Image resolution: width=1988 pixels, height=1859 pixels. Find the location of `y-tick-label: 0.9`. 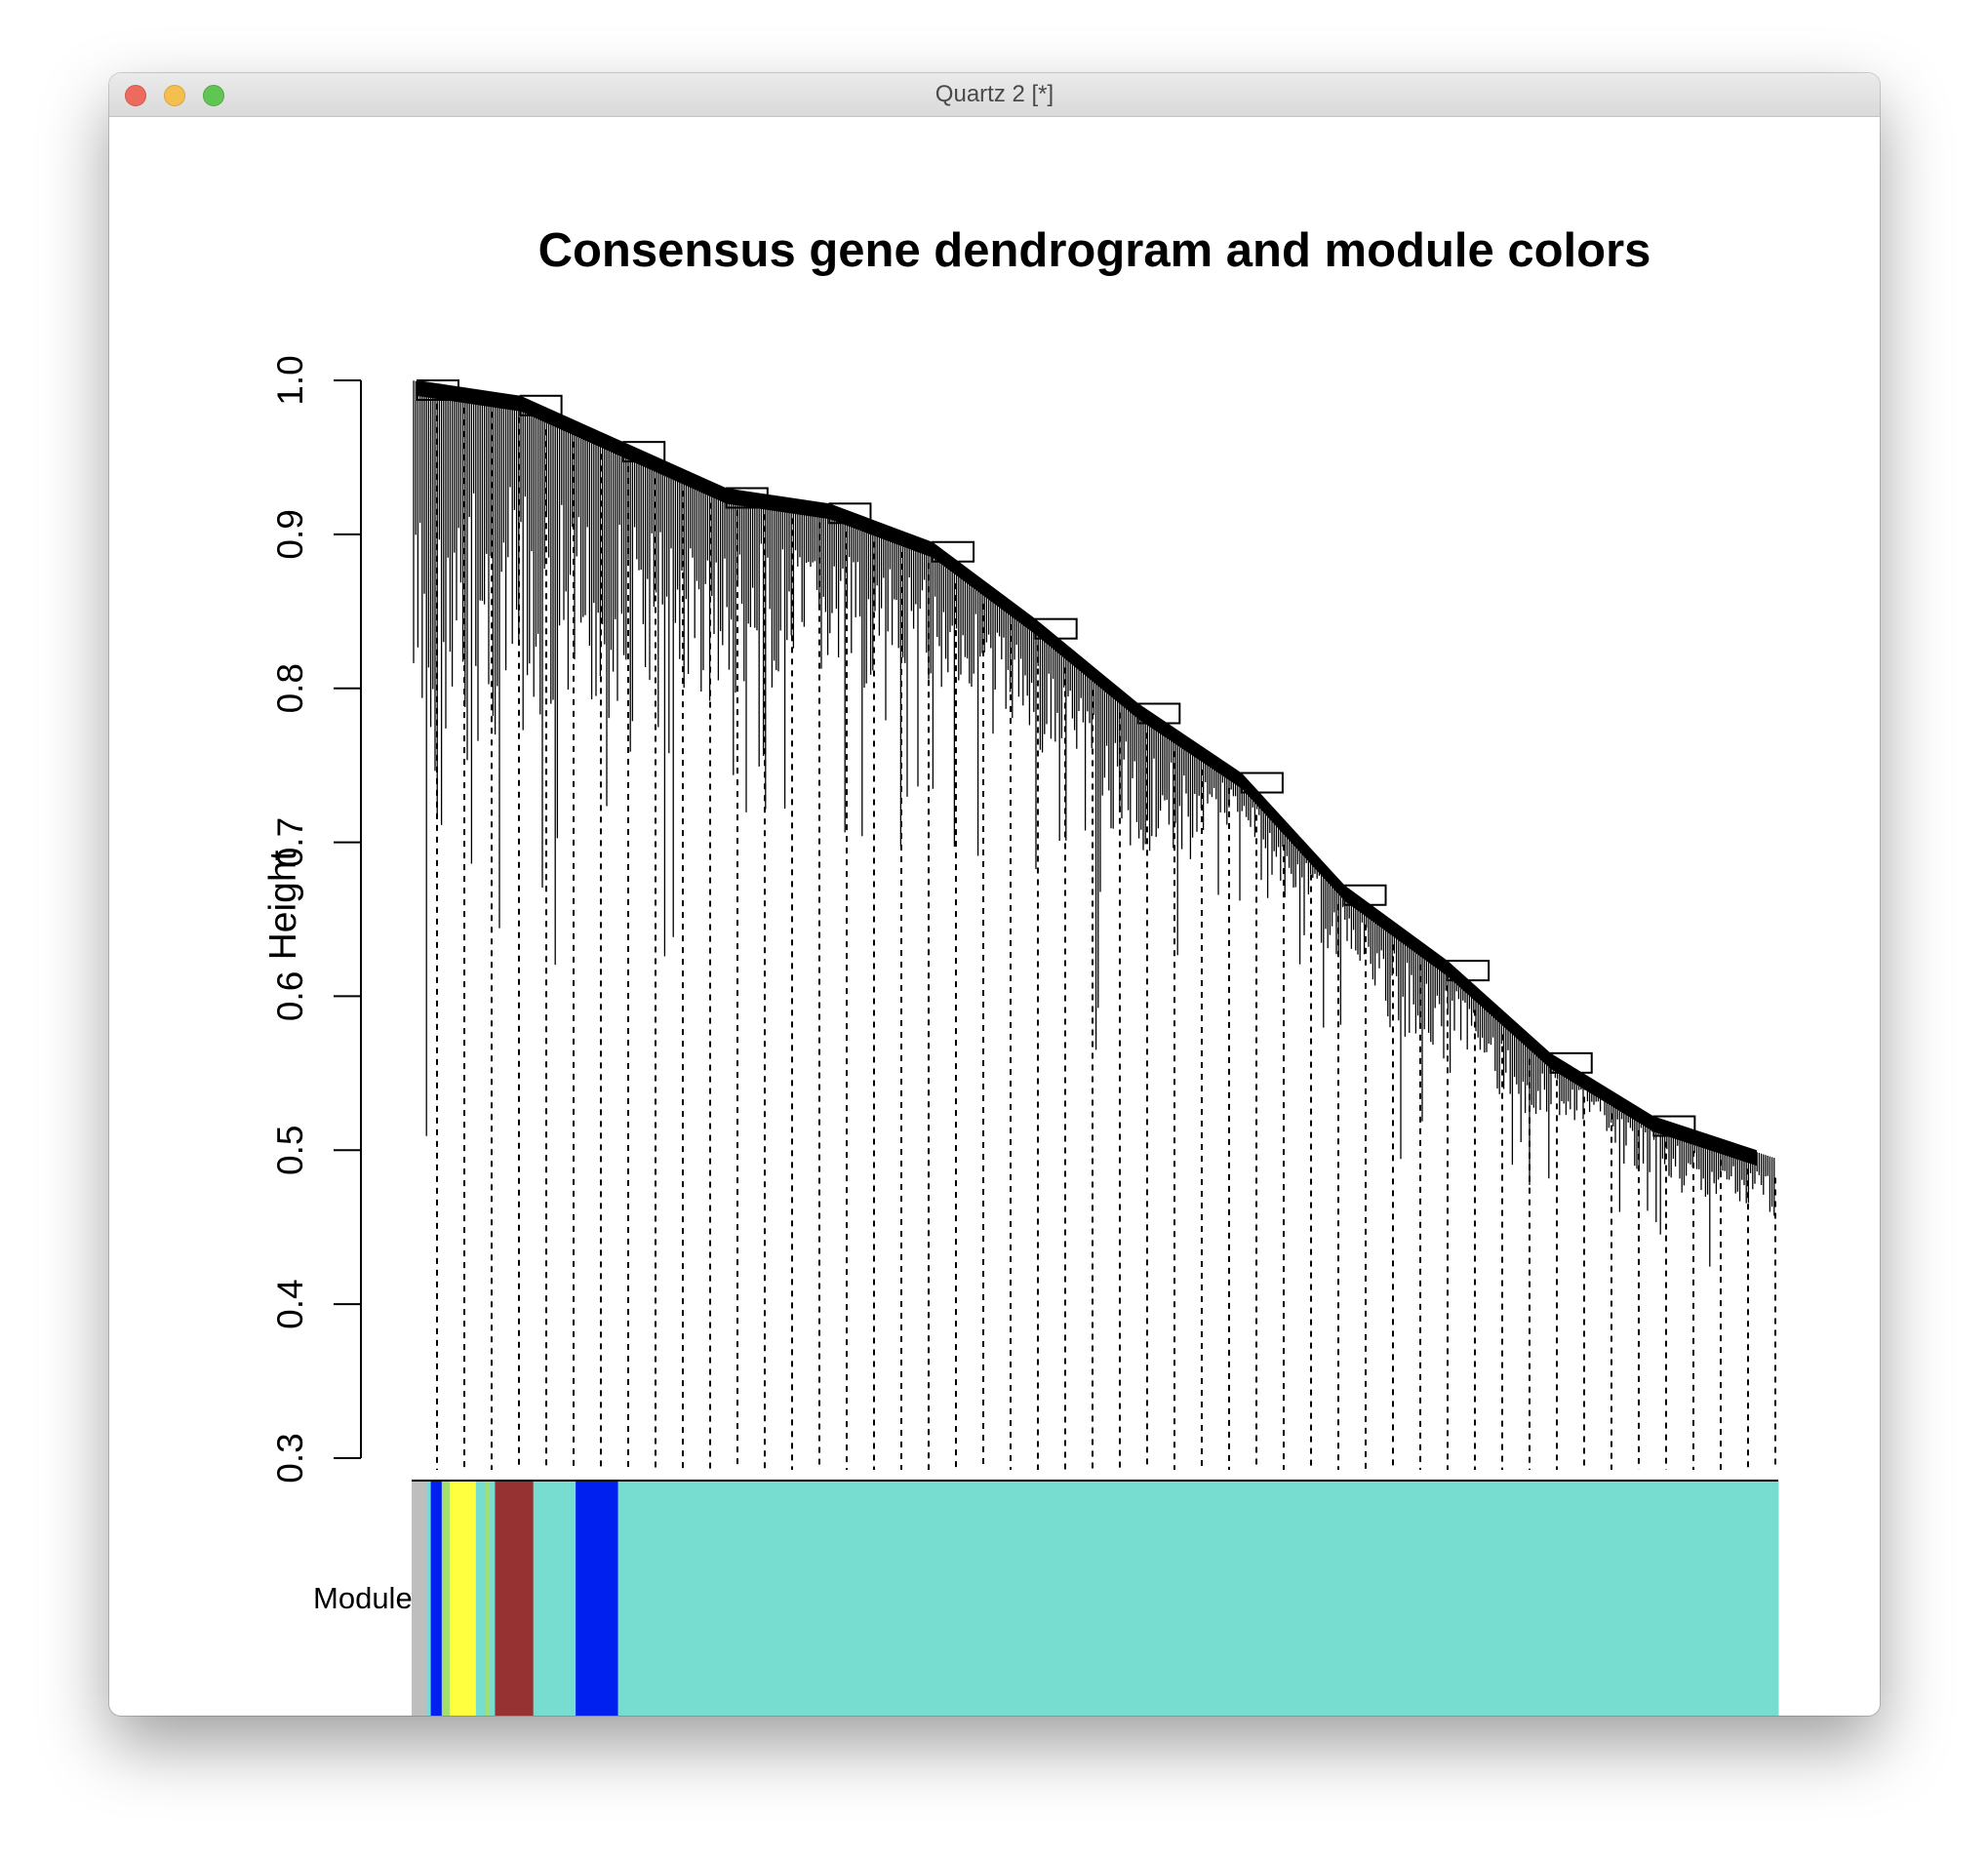

y-tick-label: 0.9 is located at coordinates (290, 534).